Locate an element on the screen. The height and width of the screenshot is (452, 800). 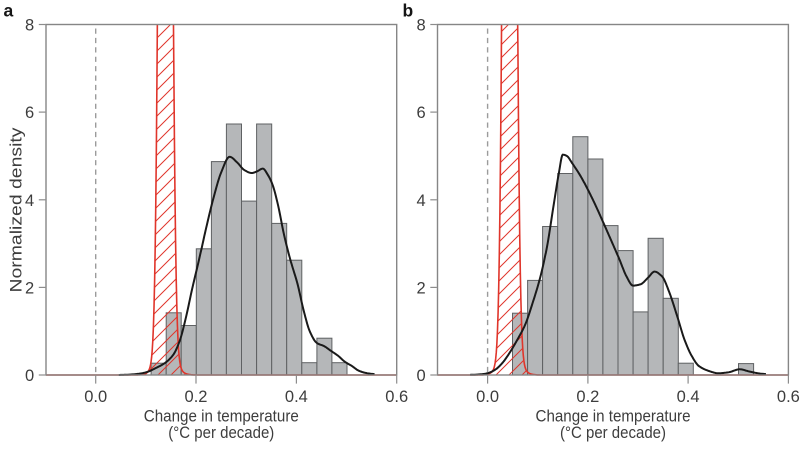
svg-text: Normalized density is located at coordinates (17, 210).